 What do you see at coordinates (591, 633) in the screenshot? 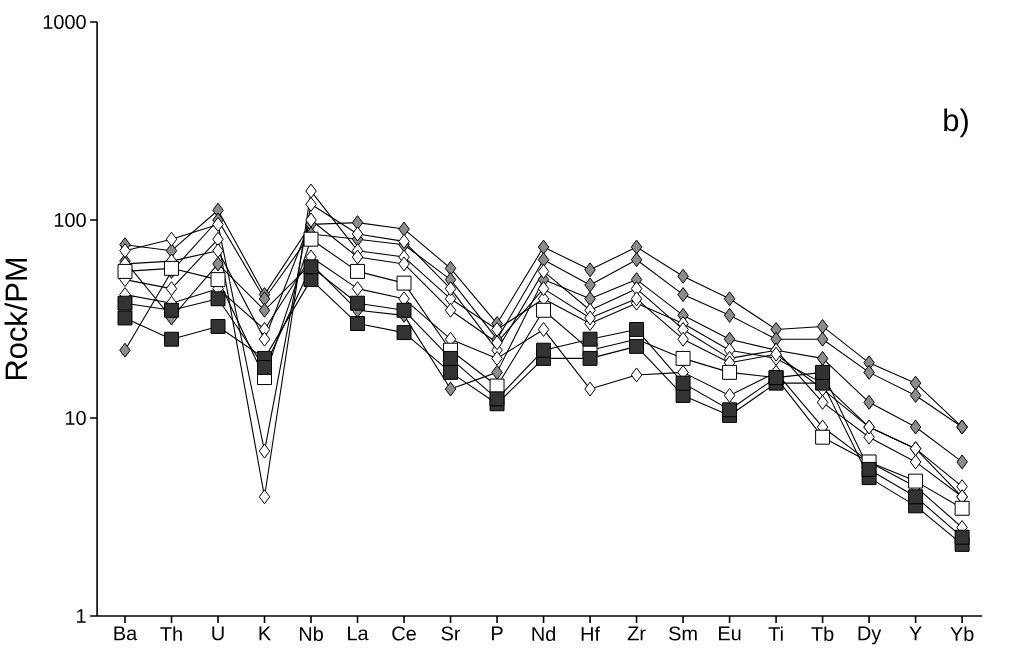
I see `x-tick-label: Hf` at bounding box center [591, 633].